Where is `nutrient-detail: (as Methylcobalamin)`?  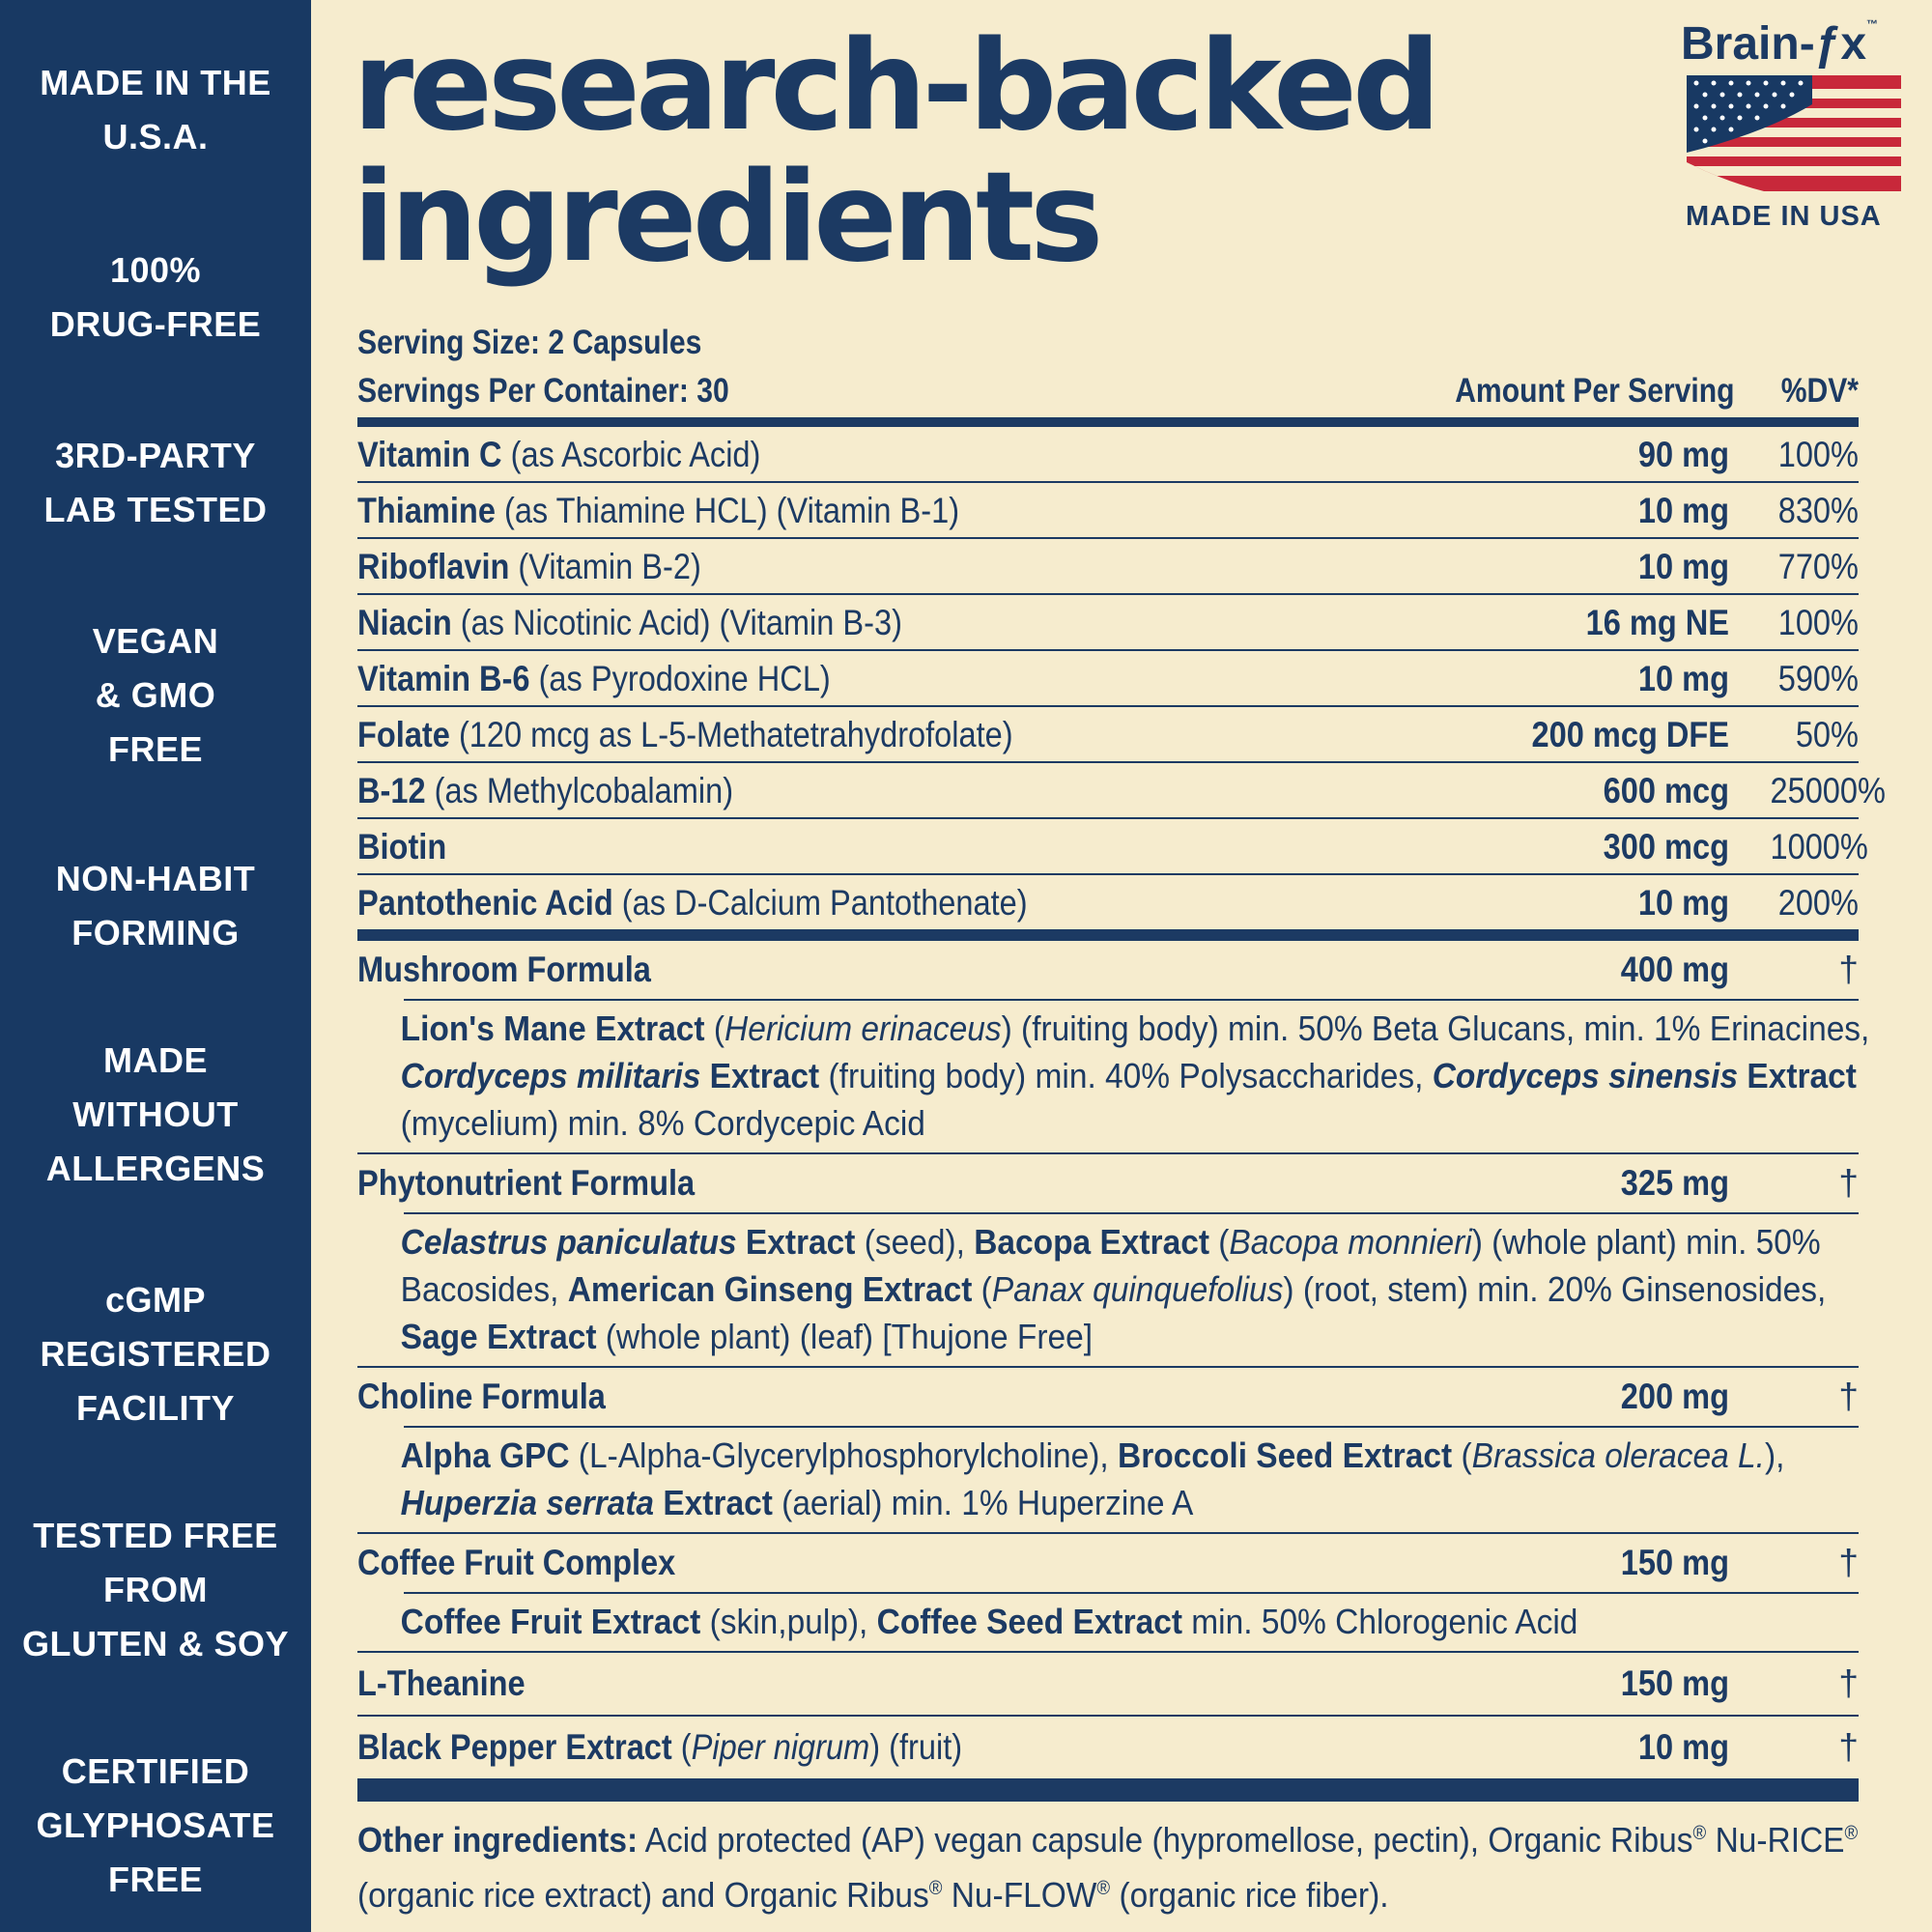 nutrient-detail: (as Methylcobalamin) is located at coordinates (579, 790).